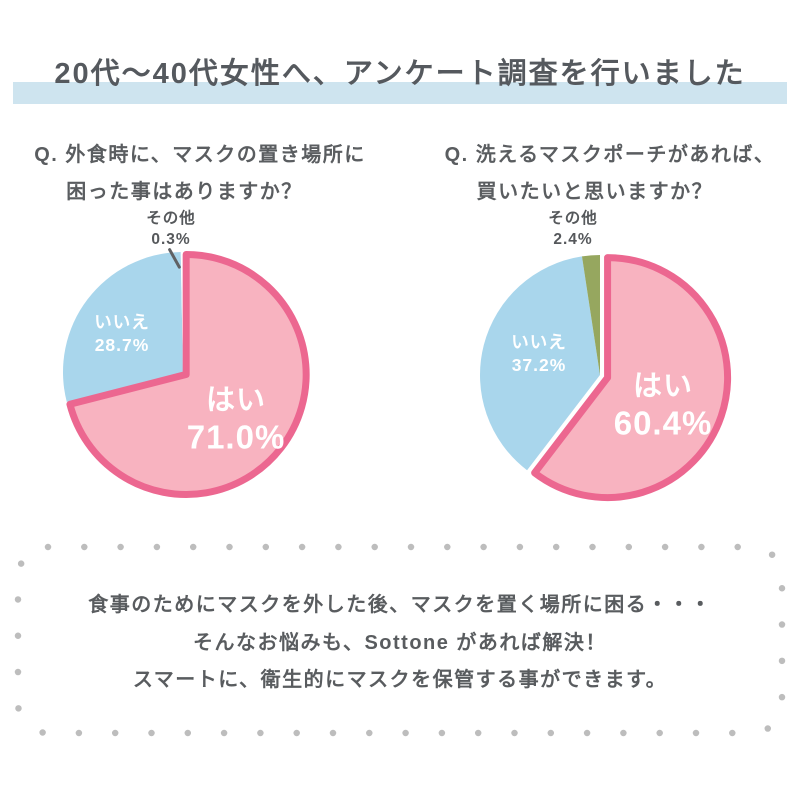 Image resolution: width=800 pixels, height=800 pixels. I want to click on no-value: 37.2%, so click(539, 365).